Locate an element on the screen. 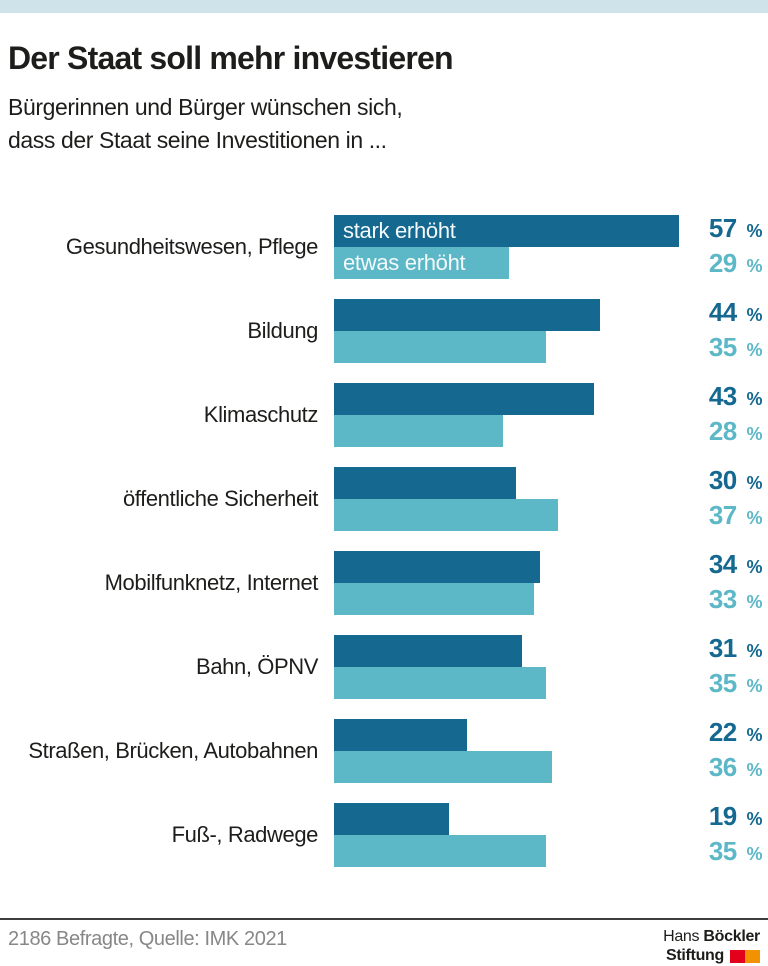 This screenshot has height=966, width=768. value-labels: 30 % 37 % is located at coordinates (732, 499).